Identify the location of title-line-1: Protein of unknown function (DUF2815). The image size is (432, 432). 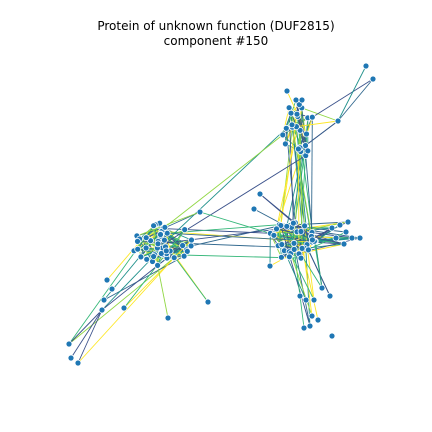
(216, 26).